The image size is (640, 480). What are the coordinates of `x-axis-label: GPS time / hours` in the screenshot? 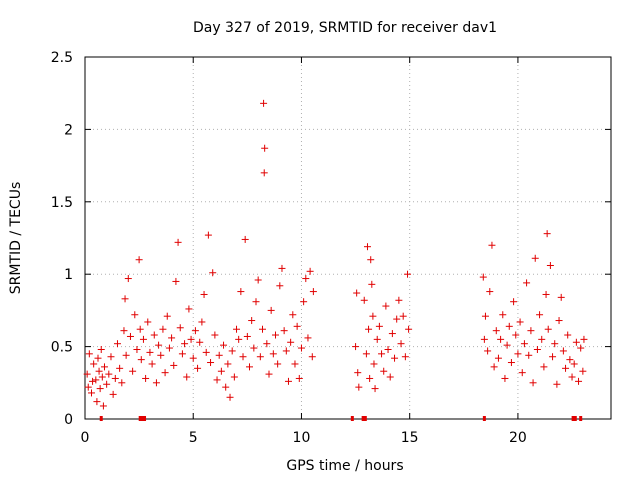 It's located at (344, 466).